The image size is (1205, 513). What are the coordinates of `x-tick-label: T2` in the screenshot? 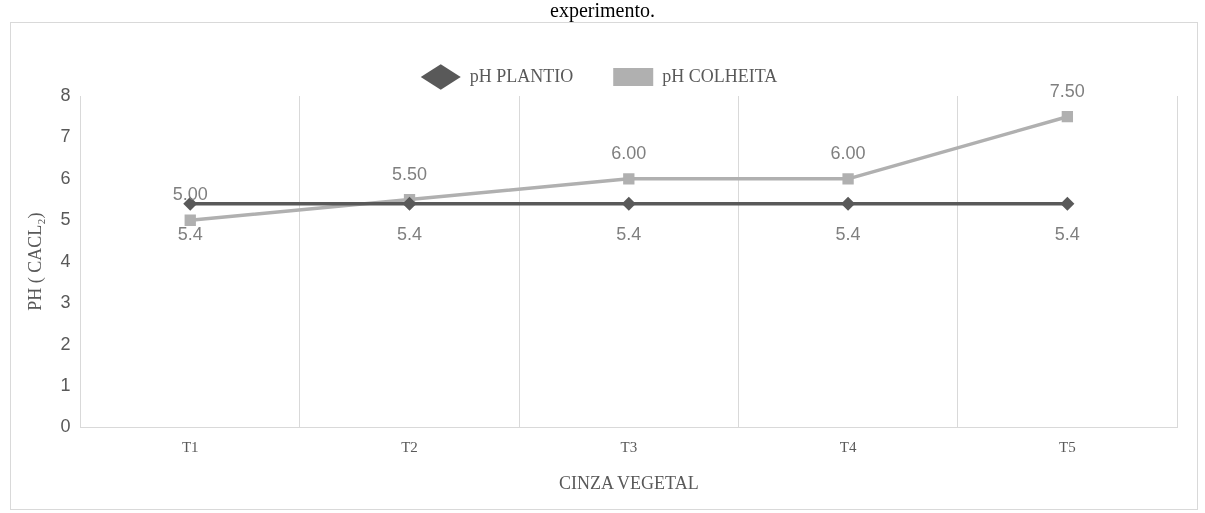 It's located at (409, 447).